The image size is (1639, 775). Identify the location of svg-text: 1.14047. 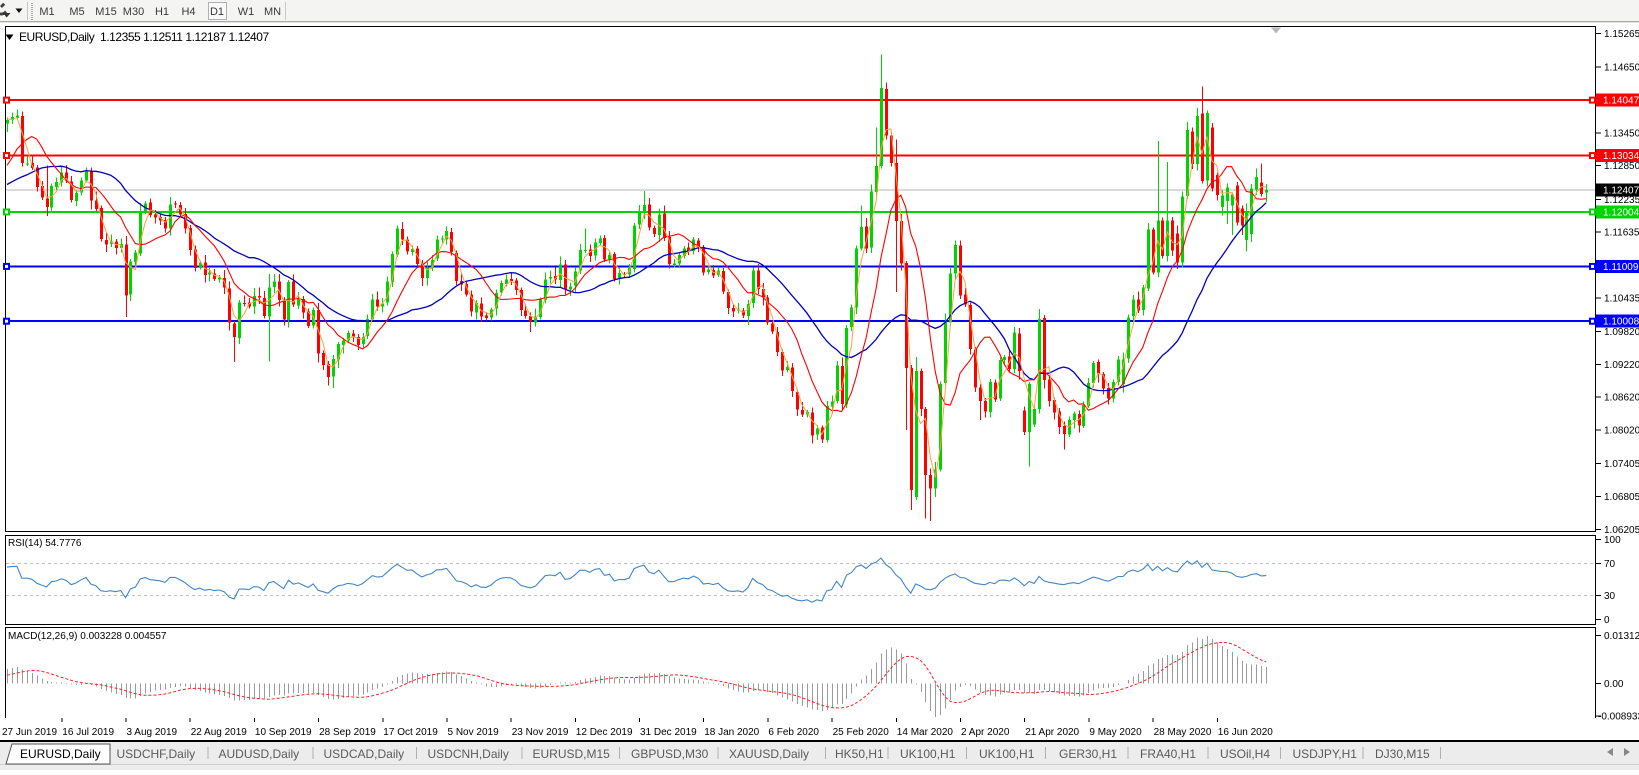
(1621, 101).